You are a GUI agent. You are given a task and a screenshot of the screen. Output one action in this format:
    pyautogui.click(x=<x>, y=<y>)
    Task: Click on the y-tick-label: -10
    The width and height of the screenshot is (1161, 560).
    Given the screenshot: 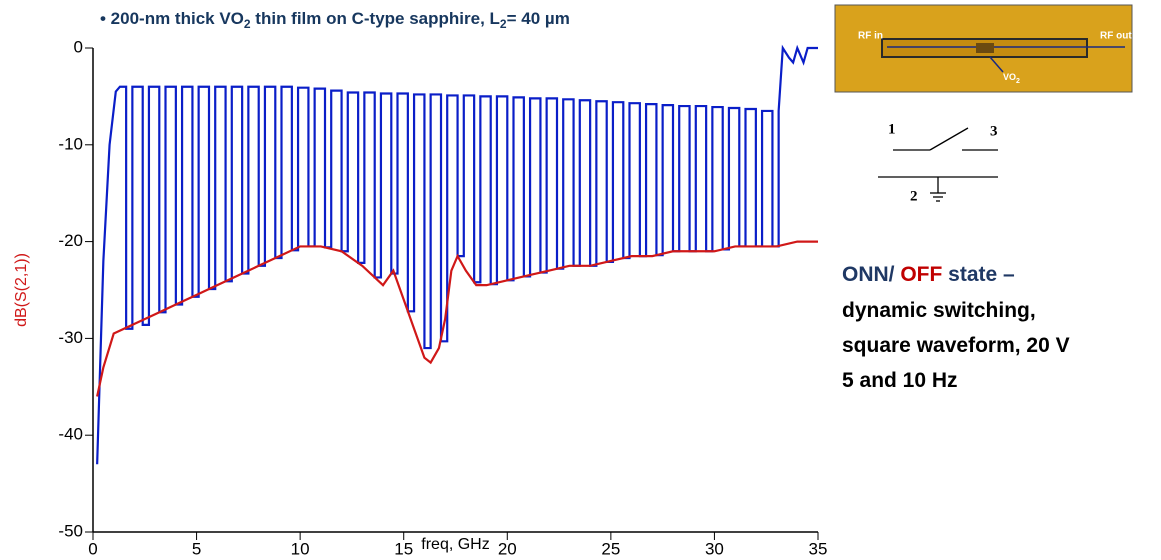 What is the action you would take?
    pyautogui.click(x=70, y=143)
    